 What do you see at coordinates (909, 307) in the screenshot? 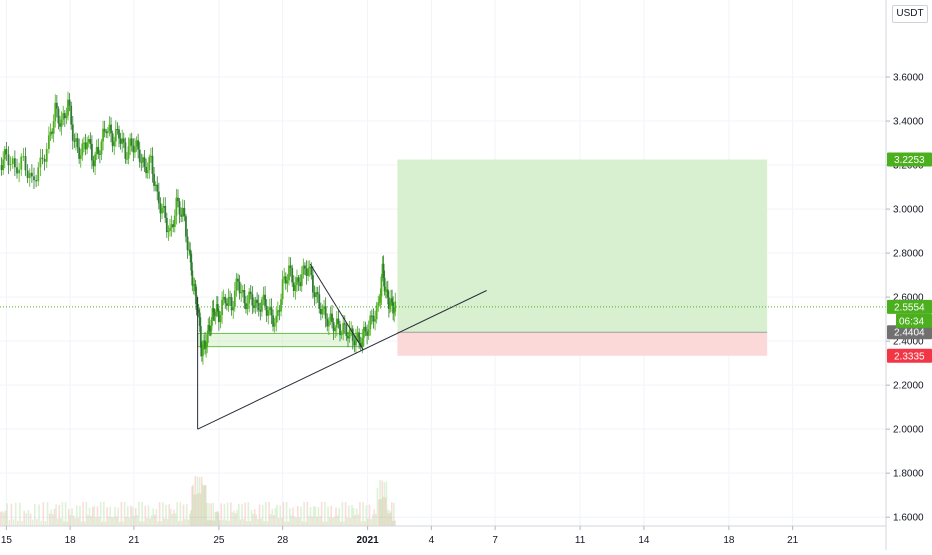
I see `price-label-text: 2.5554` at bounding box center [909, 307].